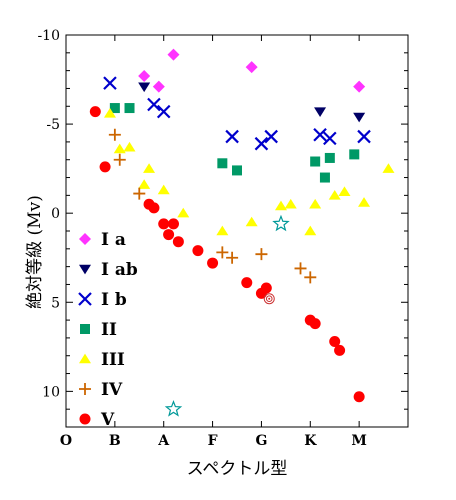 The image size is (456, 500). What do you see at coordinates (113, 240) in the screenshot?
I see `legend-label: I a` at bounding box center [113, 240].